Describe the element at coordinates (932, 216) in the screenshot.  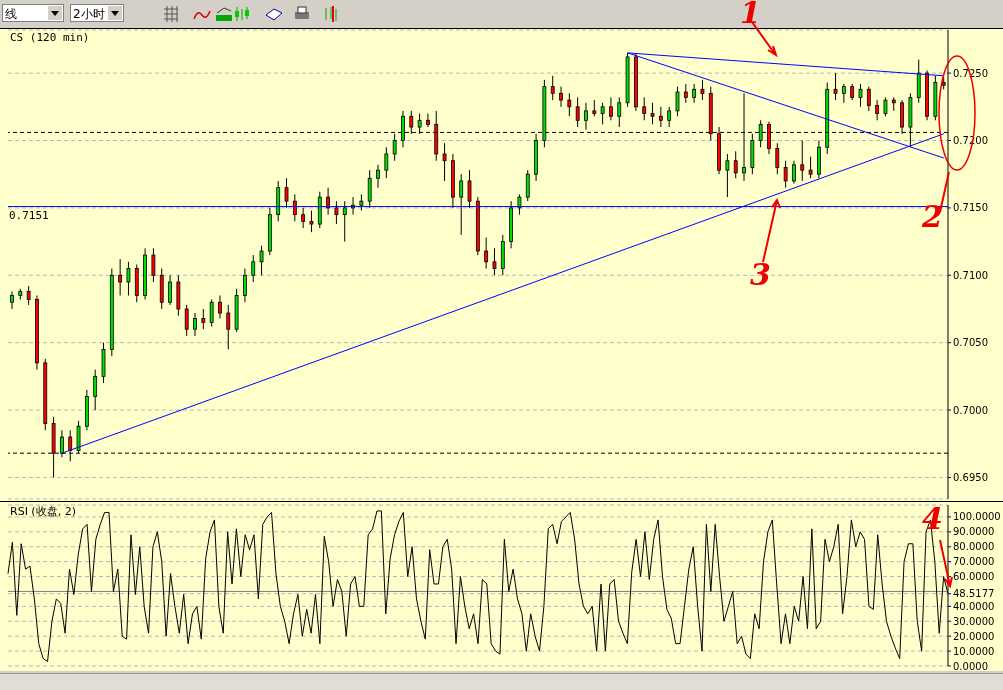
I see `annotation: 2` at that location.